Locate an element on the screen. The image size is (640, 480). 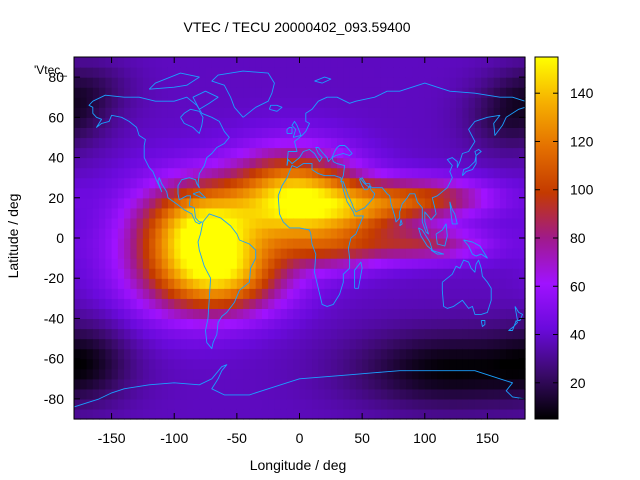
coastline-eurasia is located at coordinates (406, 124).